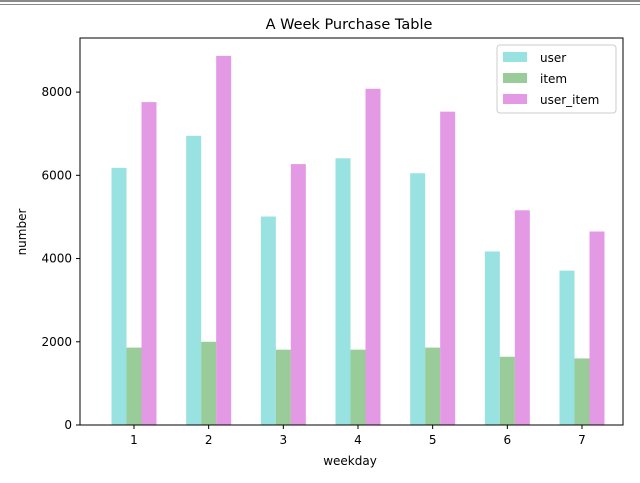  I want to click on legend-label-user: user, so click(553, 58).